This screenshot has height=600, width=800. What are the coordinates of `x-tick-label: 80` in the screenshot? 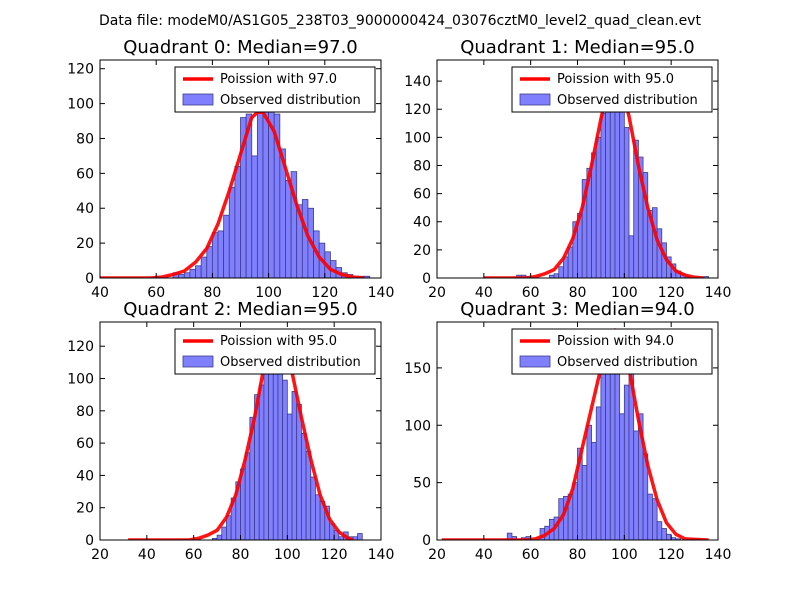 It's located at (212, 293).